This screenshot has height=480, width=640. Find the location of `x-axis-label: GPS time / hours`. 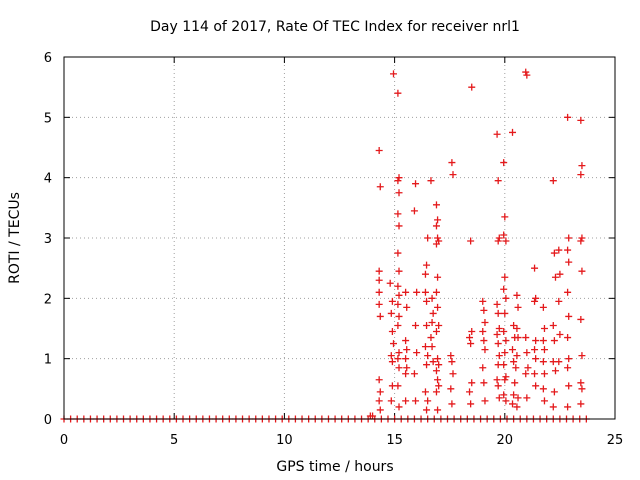

x-axis-label: GPS time / hours is located at coordinates (334, 467).